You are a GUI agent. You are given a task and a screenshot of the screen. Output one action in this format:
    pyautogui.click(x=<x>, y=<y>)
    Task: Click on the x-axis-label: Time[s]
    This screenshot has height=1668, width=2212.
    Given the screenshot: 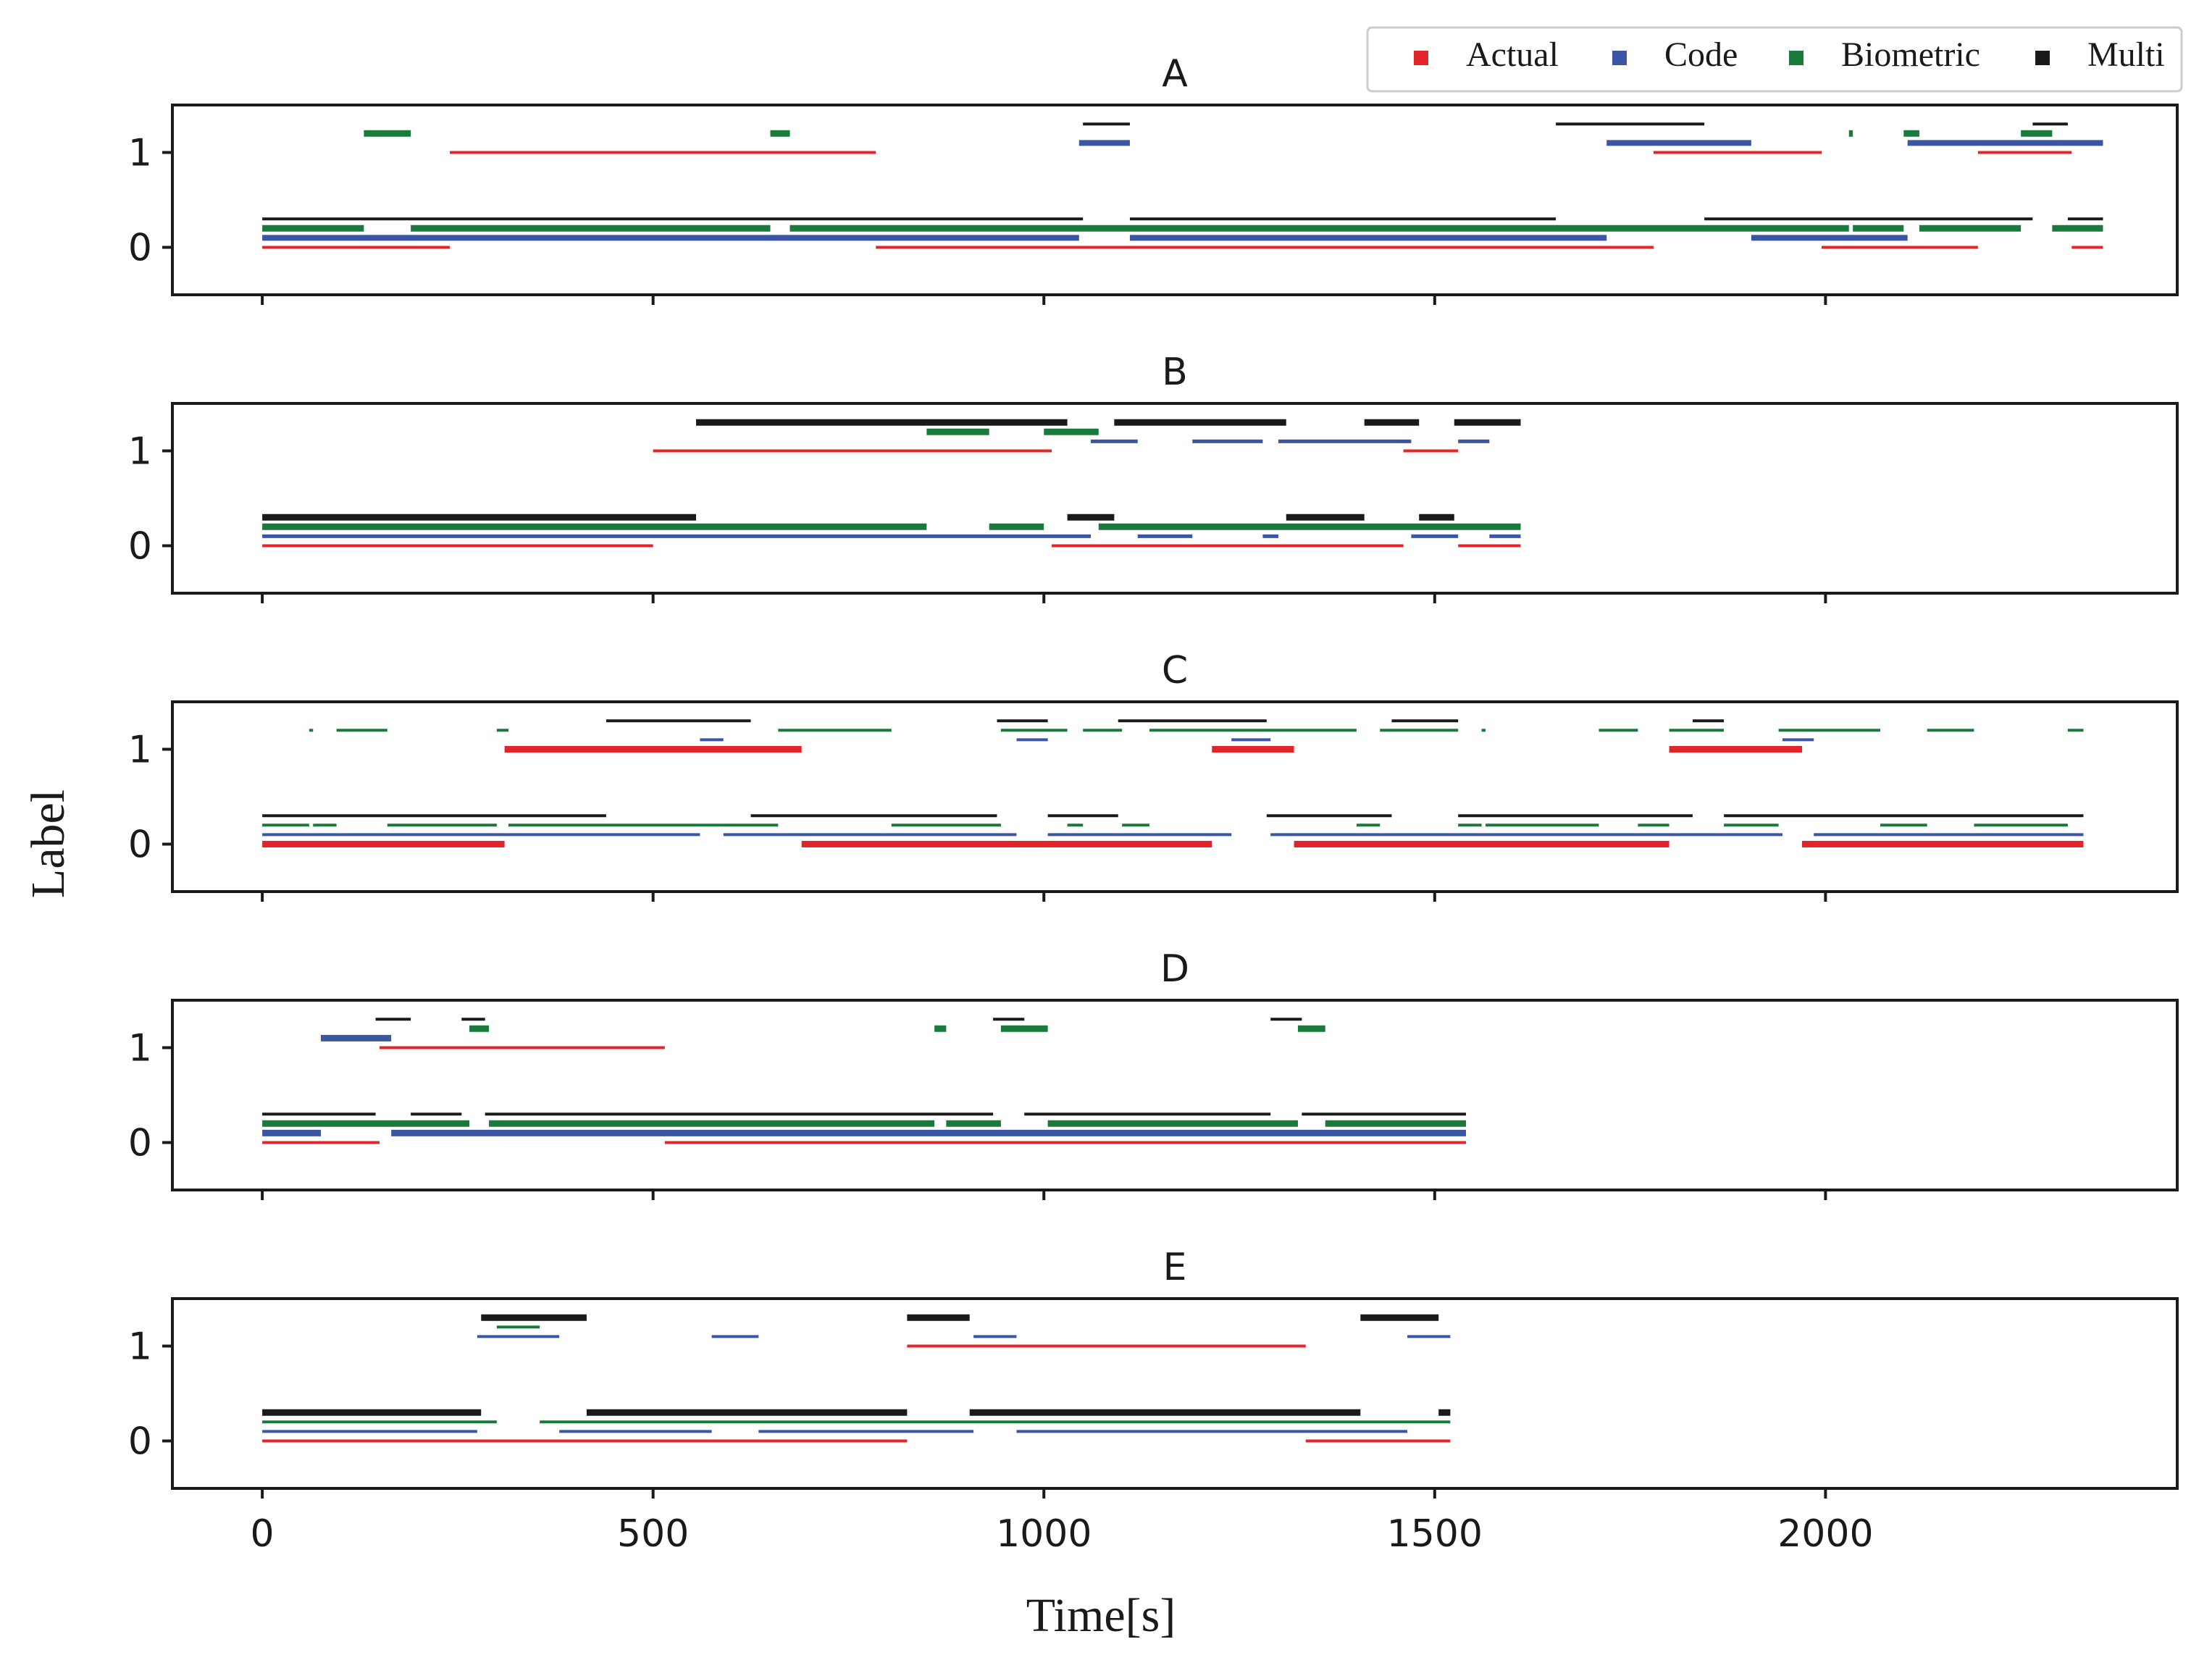 What is the action you would take?
    pyautogui.click(x=1101, y=1615)
    